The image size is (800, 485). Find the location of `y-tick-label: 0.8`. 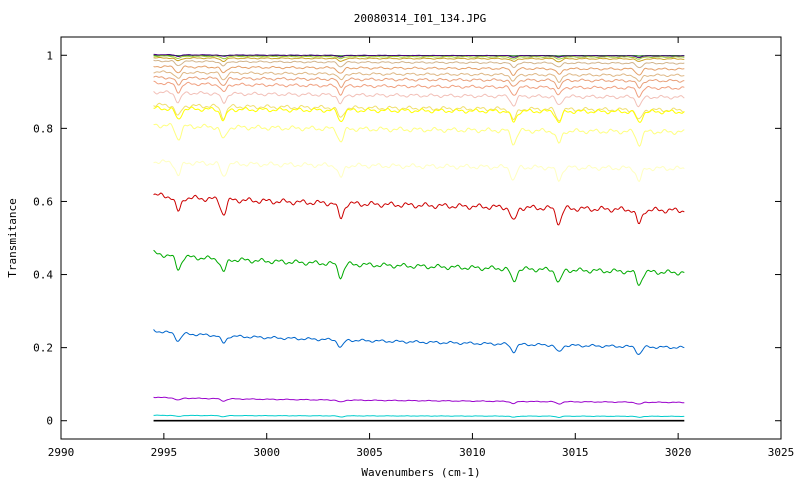

y-tick-label: 0.8 is located at coordinates (43, 128).